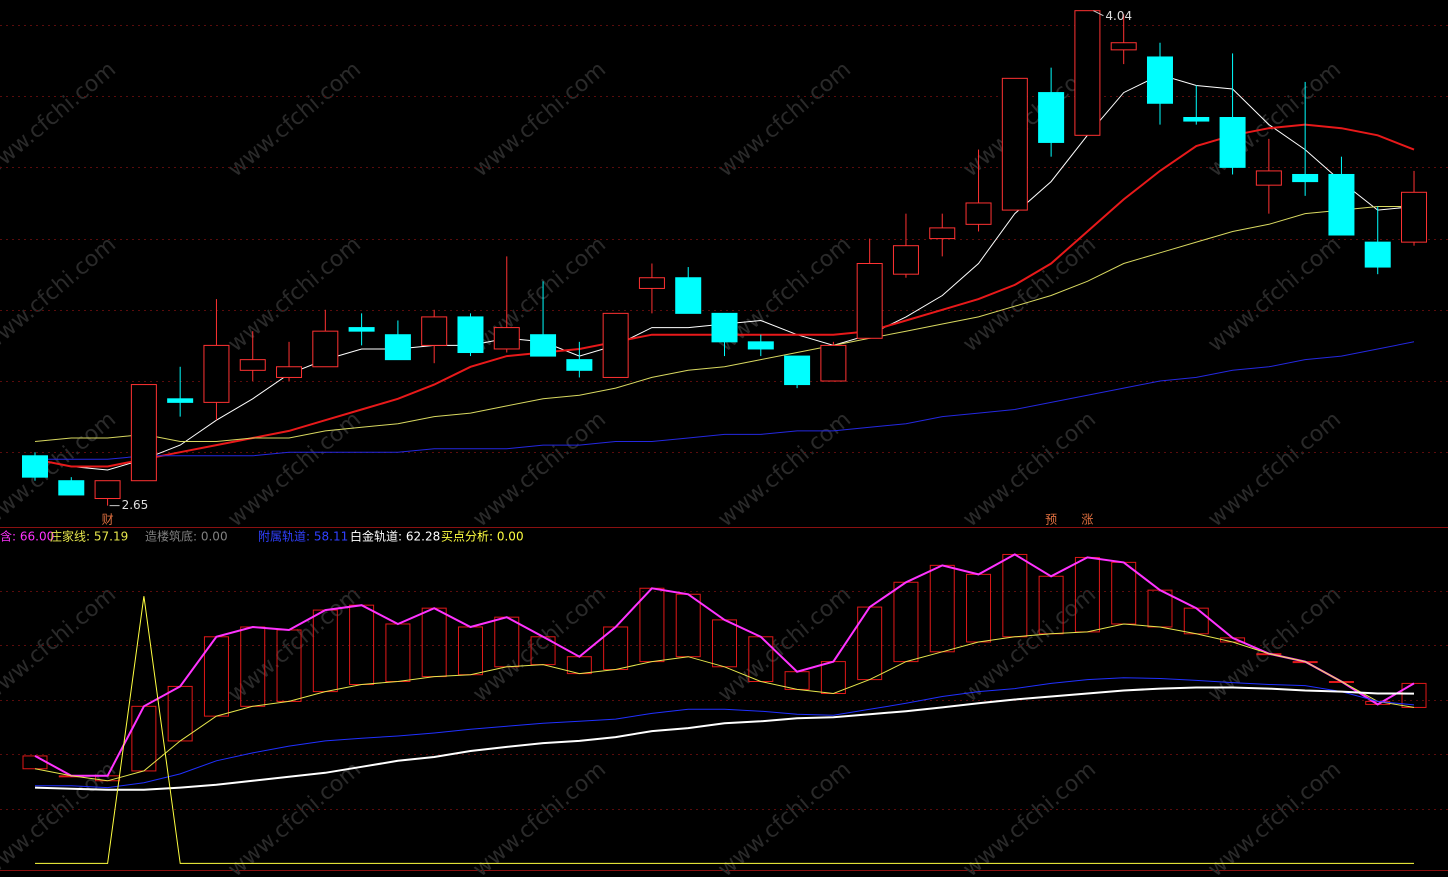  What do you see at coordinates (395, 536) in the screenshot?
I see `legend-entry: 白金轨道: 62.28` at bounding box center [395, 536].